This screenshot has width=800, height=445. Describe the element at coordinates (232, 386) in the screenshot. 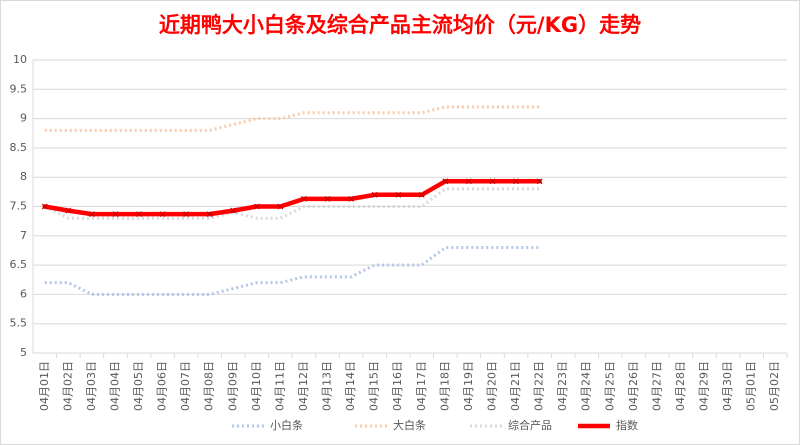

I see `x-tick-label: 04月09日` at that location.